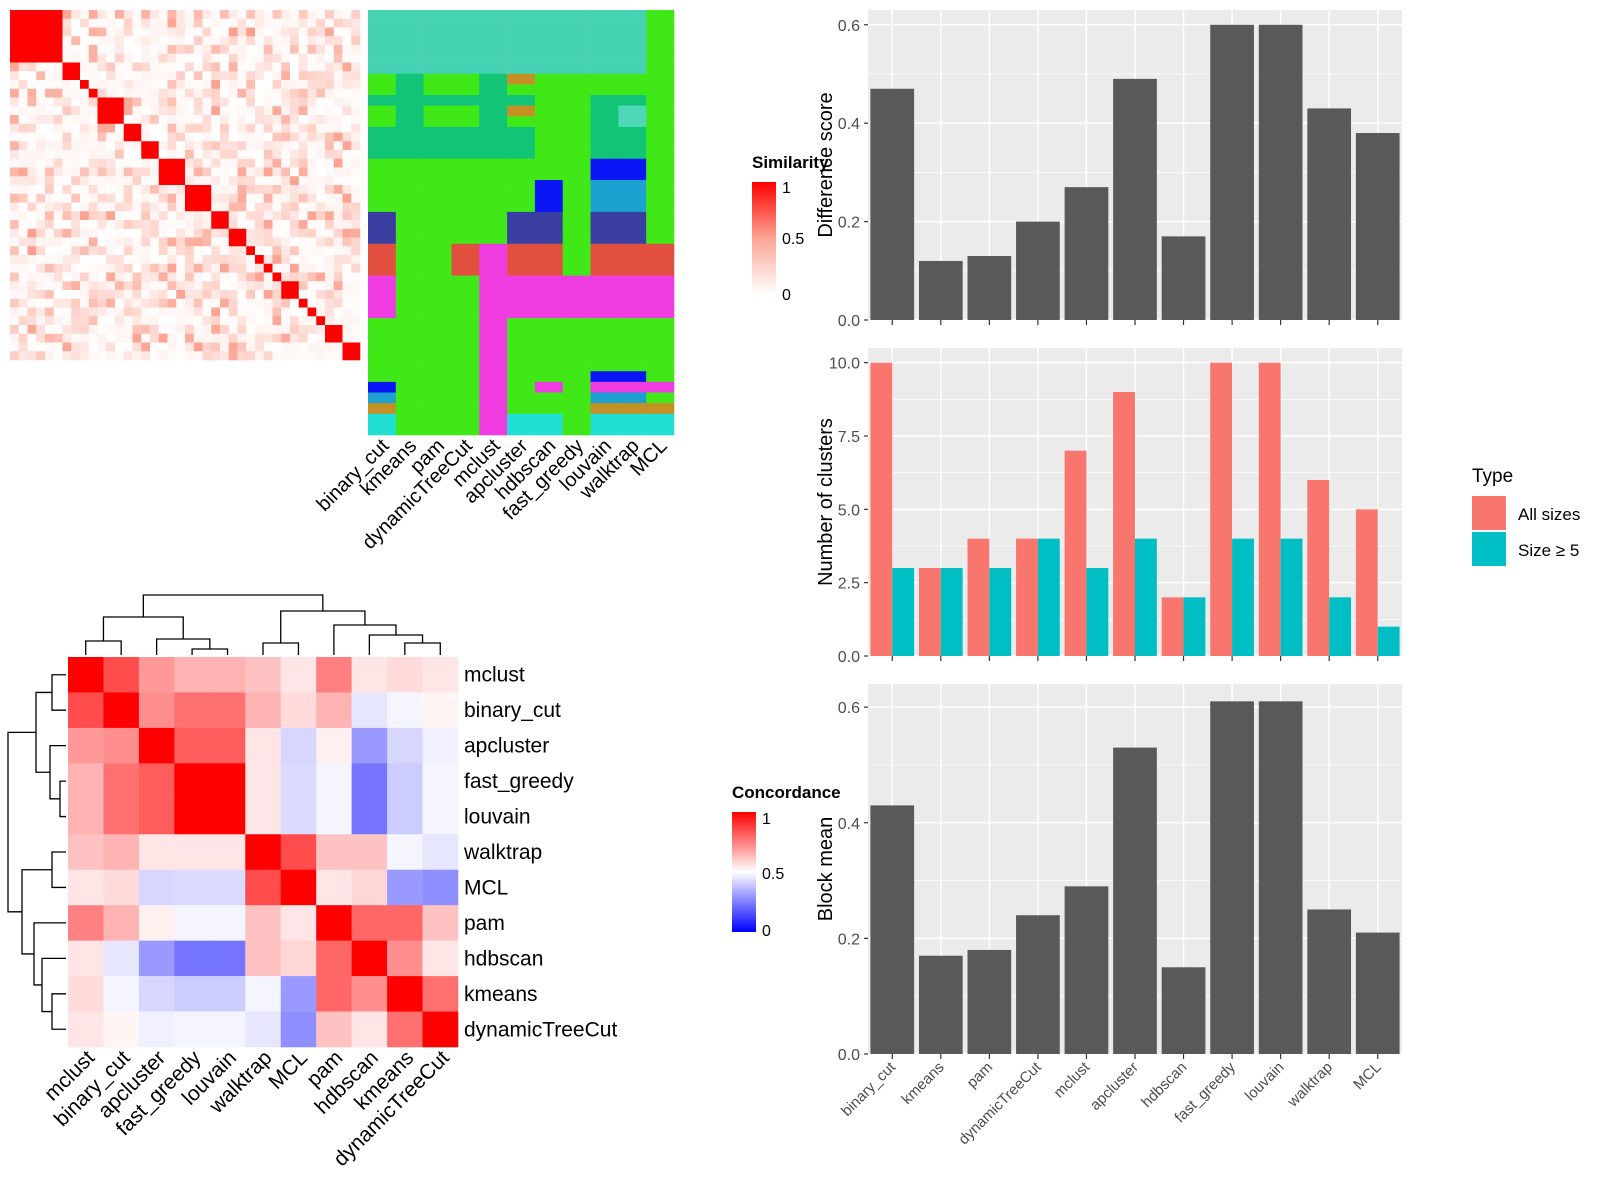  I want to click on concordance-row-label: binary_cut, so click(512, 710).